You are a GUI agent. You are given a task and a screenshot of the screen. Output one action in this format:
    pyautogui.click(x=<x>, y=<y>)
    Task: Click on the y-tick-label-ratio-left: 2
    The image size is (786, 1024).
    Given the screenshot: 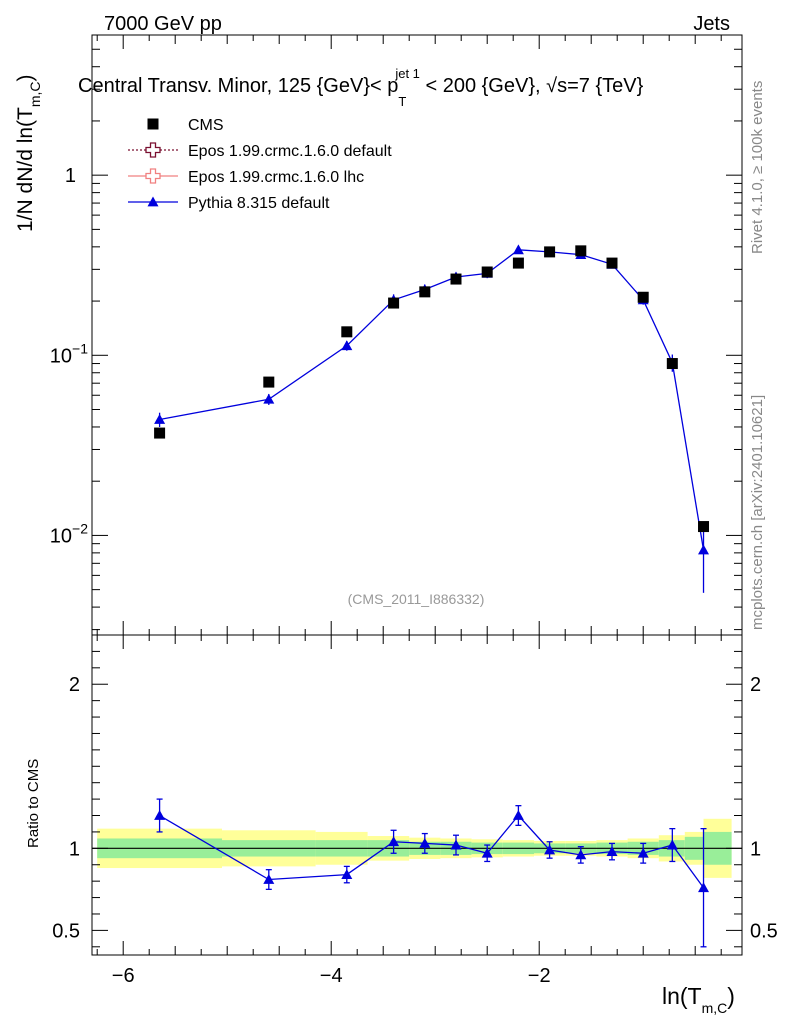 What is the action you would take?
    pyautogui.click(x=74, y=685)
    